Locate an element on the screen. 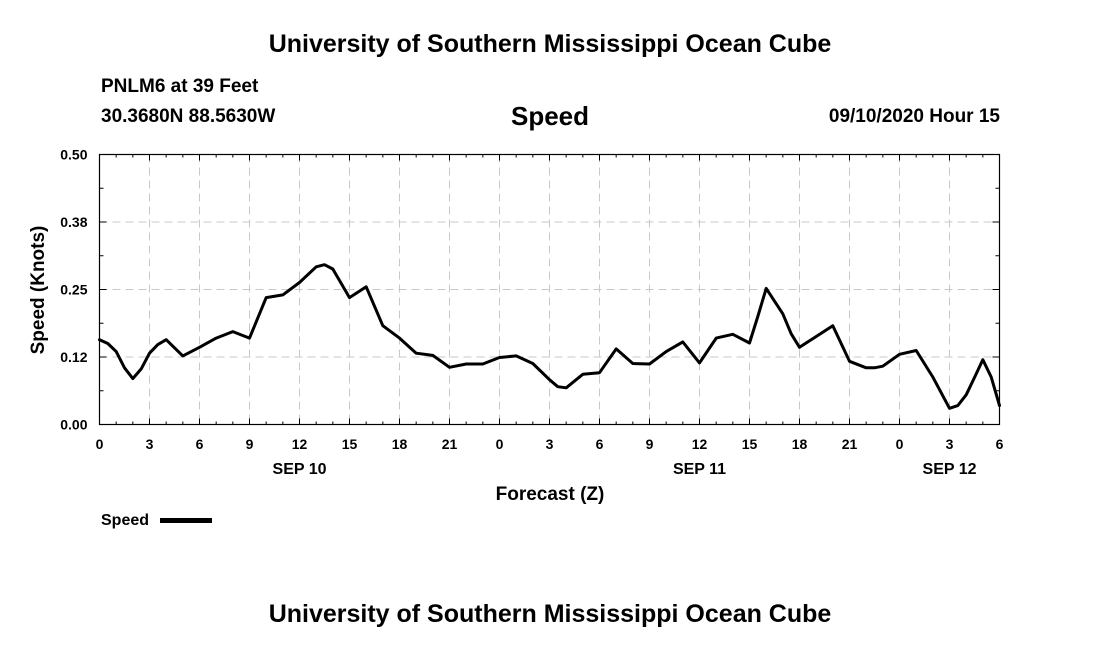 Image resolution: width=1100 pixels, height=650 pixels. x-axis-title: Forecast (Z) is located at coordinates (550, 494).